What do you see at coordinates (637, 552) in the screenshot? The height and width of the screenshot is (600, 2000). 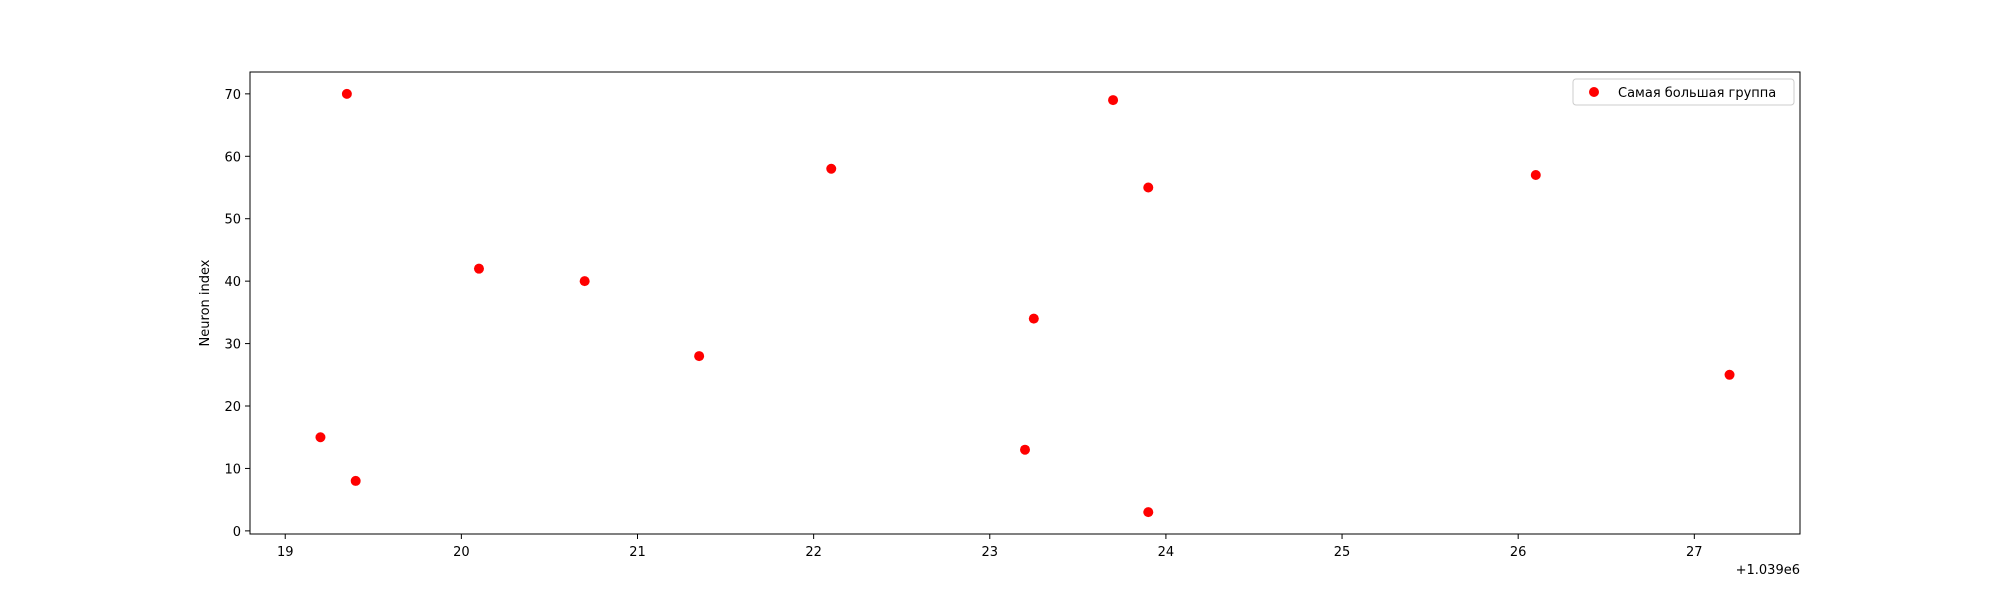 I see `x-tick-label: 21` at bounding box center [637, 552].